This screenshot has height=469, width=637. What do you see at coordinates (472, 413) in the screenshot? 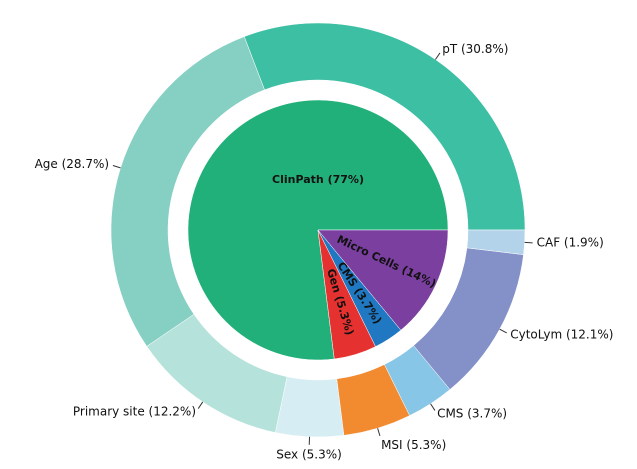
I see `slice-label: CMS (3.7%)` at bounding box center [472, 413].